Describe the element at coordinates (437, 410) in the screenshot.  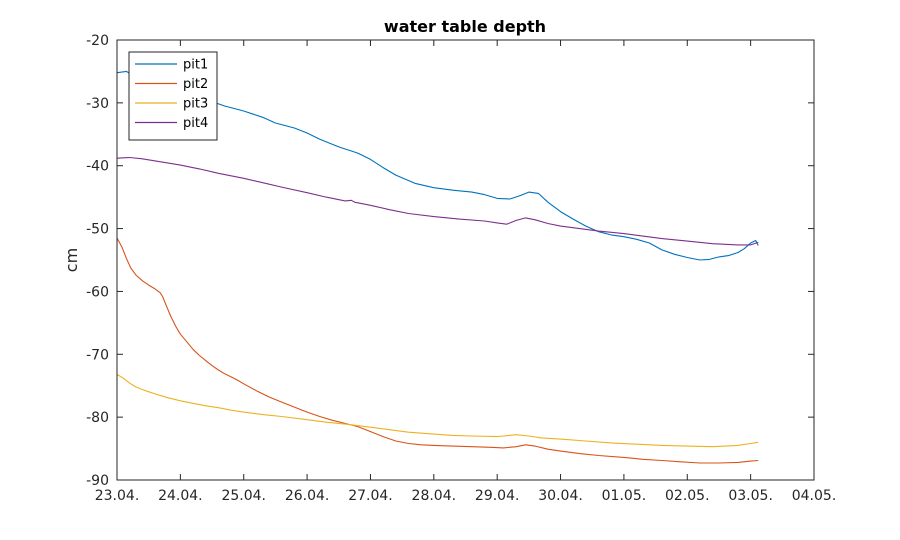
I see `series-line-pit3` at that location.